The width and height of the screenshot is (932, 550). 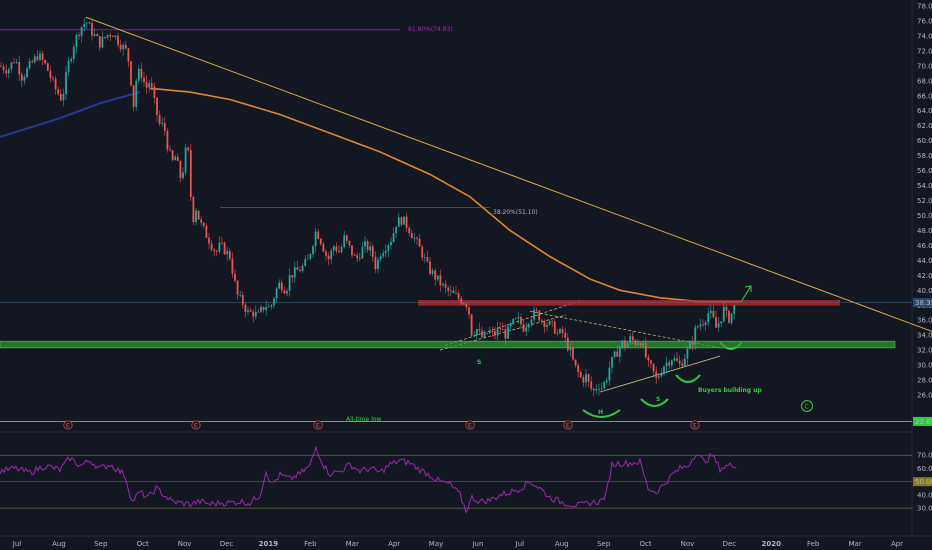 I want to click on time-tick-label: 2019, so click(x=269, y=544).